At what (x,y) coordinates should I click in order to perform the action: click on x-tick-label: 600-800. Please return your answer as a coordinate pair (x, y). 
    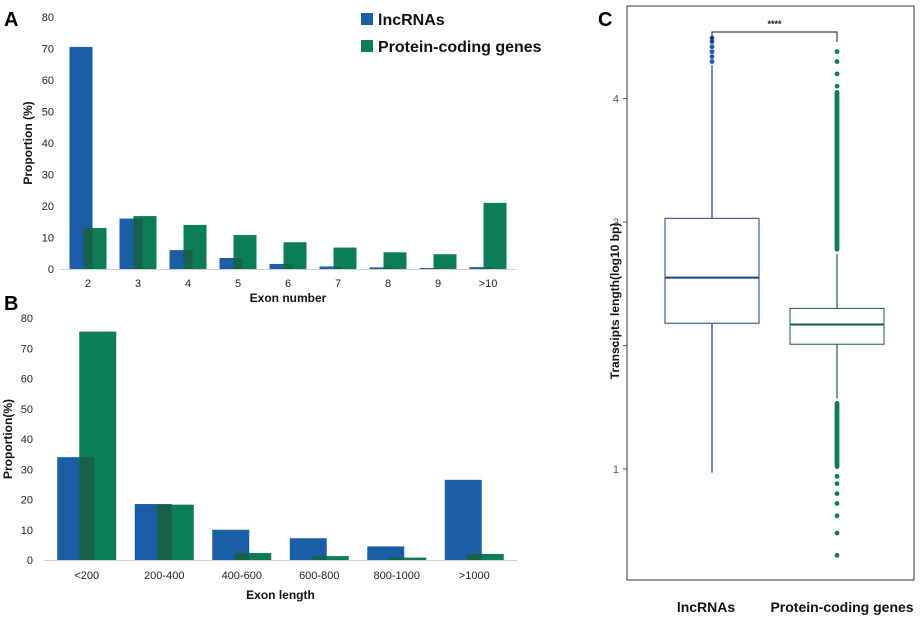
    Looking at the image, I should click on (319, 576).